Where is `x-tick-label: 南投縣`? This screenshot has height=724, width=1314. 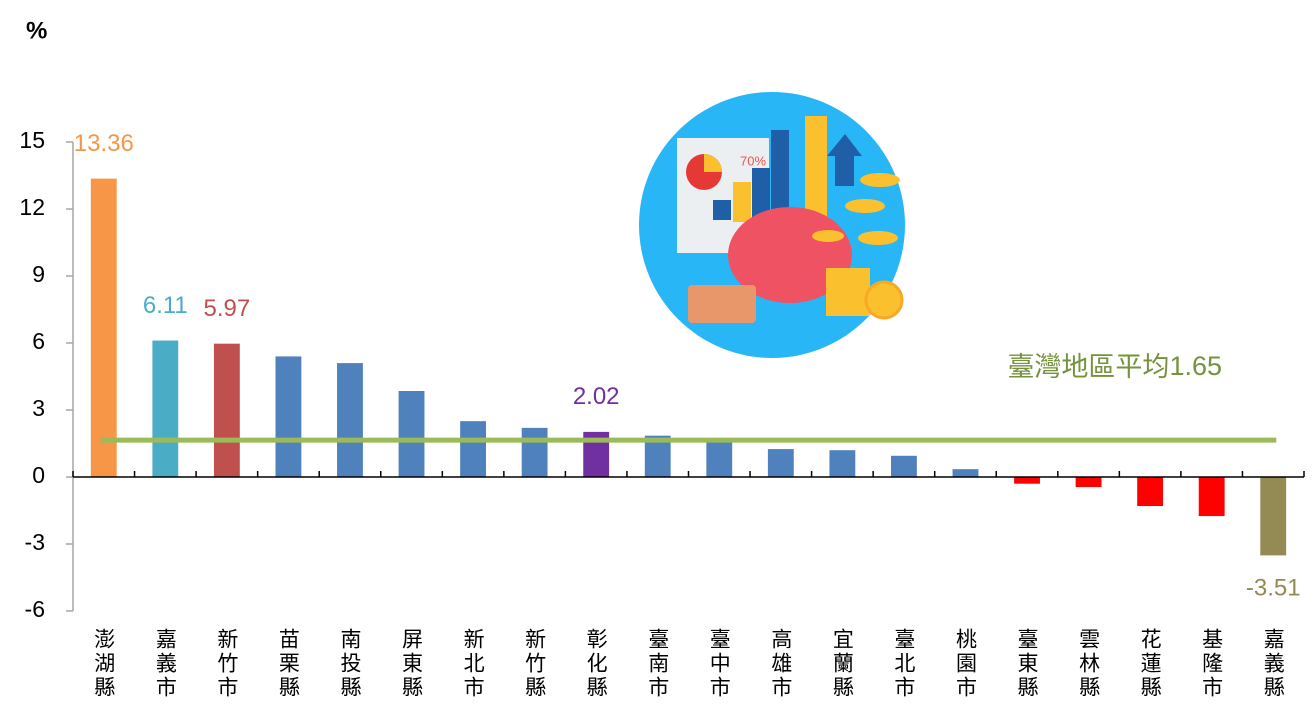
x-tick-label: 南投縣 is located at coordinates (349, 664).